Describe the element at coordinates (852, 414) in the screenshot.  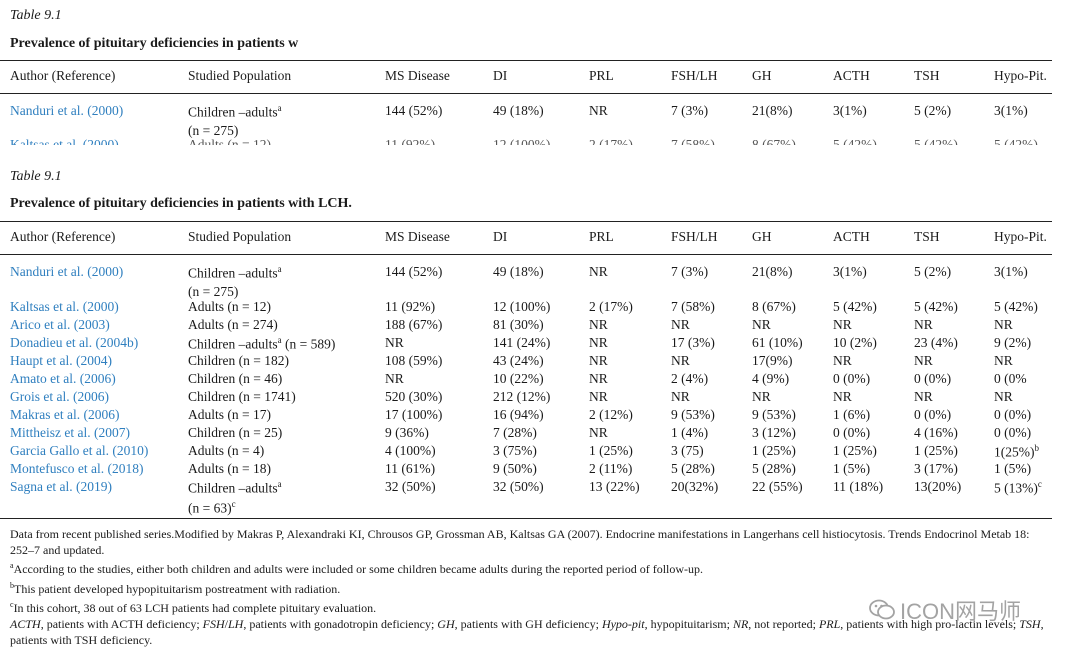
I see `table-cell: 1 (6%)` at that location.